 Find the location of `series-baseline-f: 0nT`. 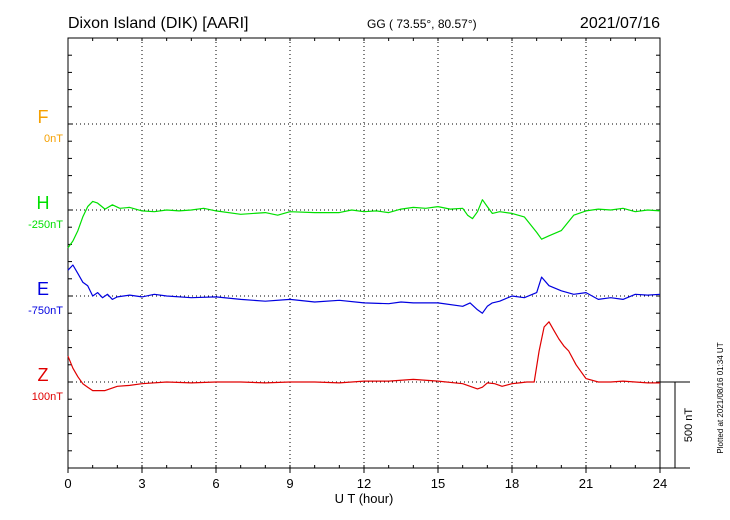

series-baseline-f: 0nT is located at coordinates (53, 139).